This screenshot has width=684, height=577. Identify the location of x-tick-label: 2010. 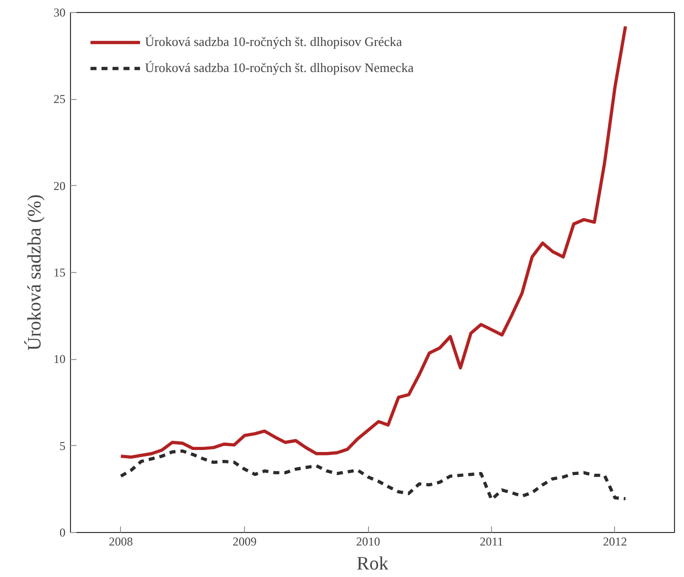
(368, 541).